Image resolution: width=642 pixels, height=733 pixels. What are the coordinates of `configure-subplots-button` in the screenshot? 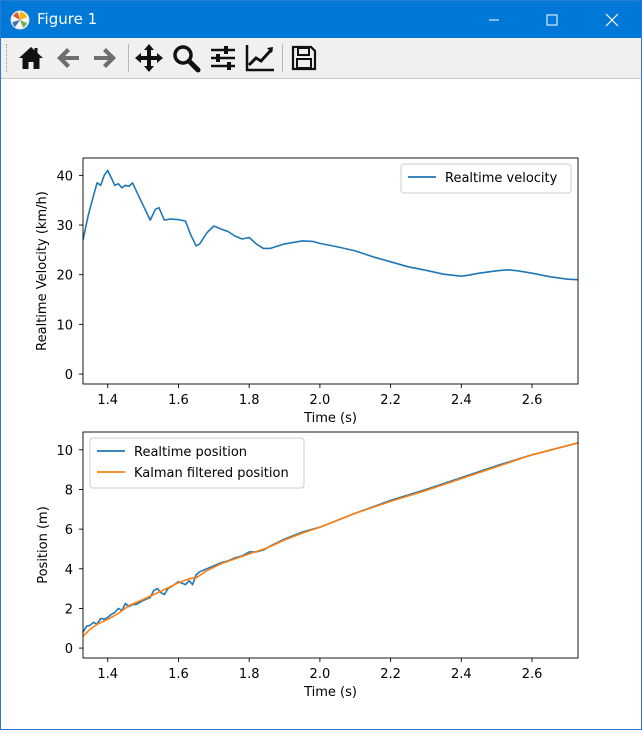 It's located at (223, 58).